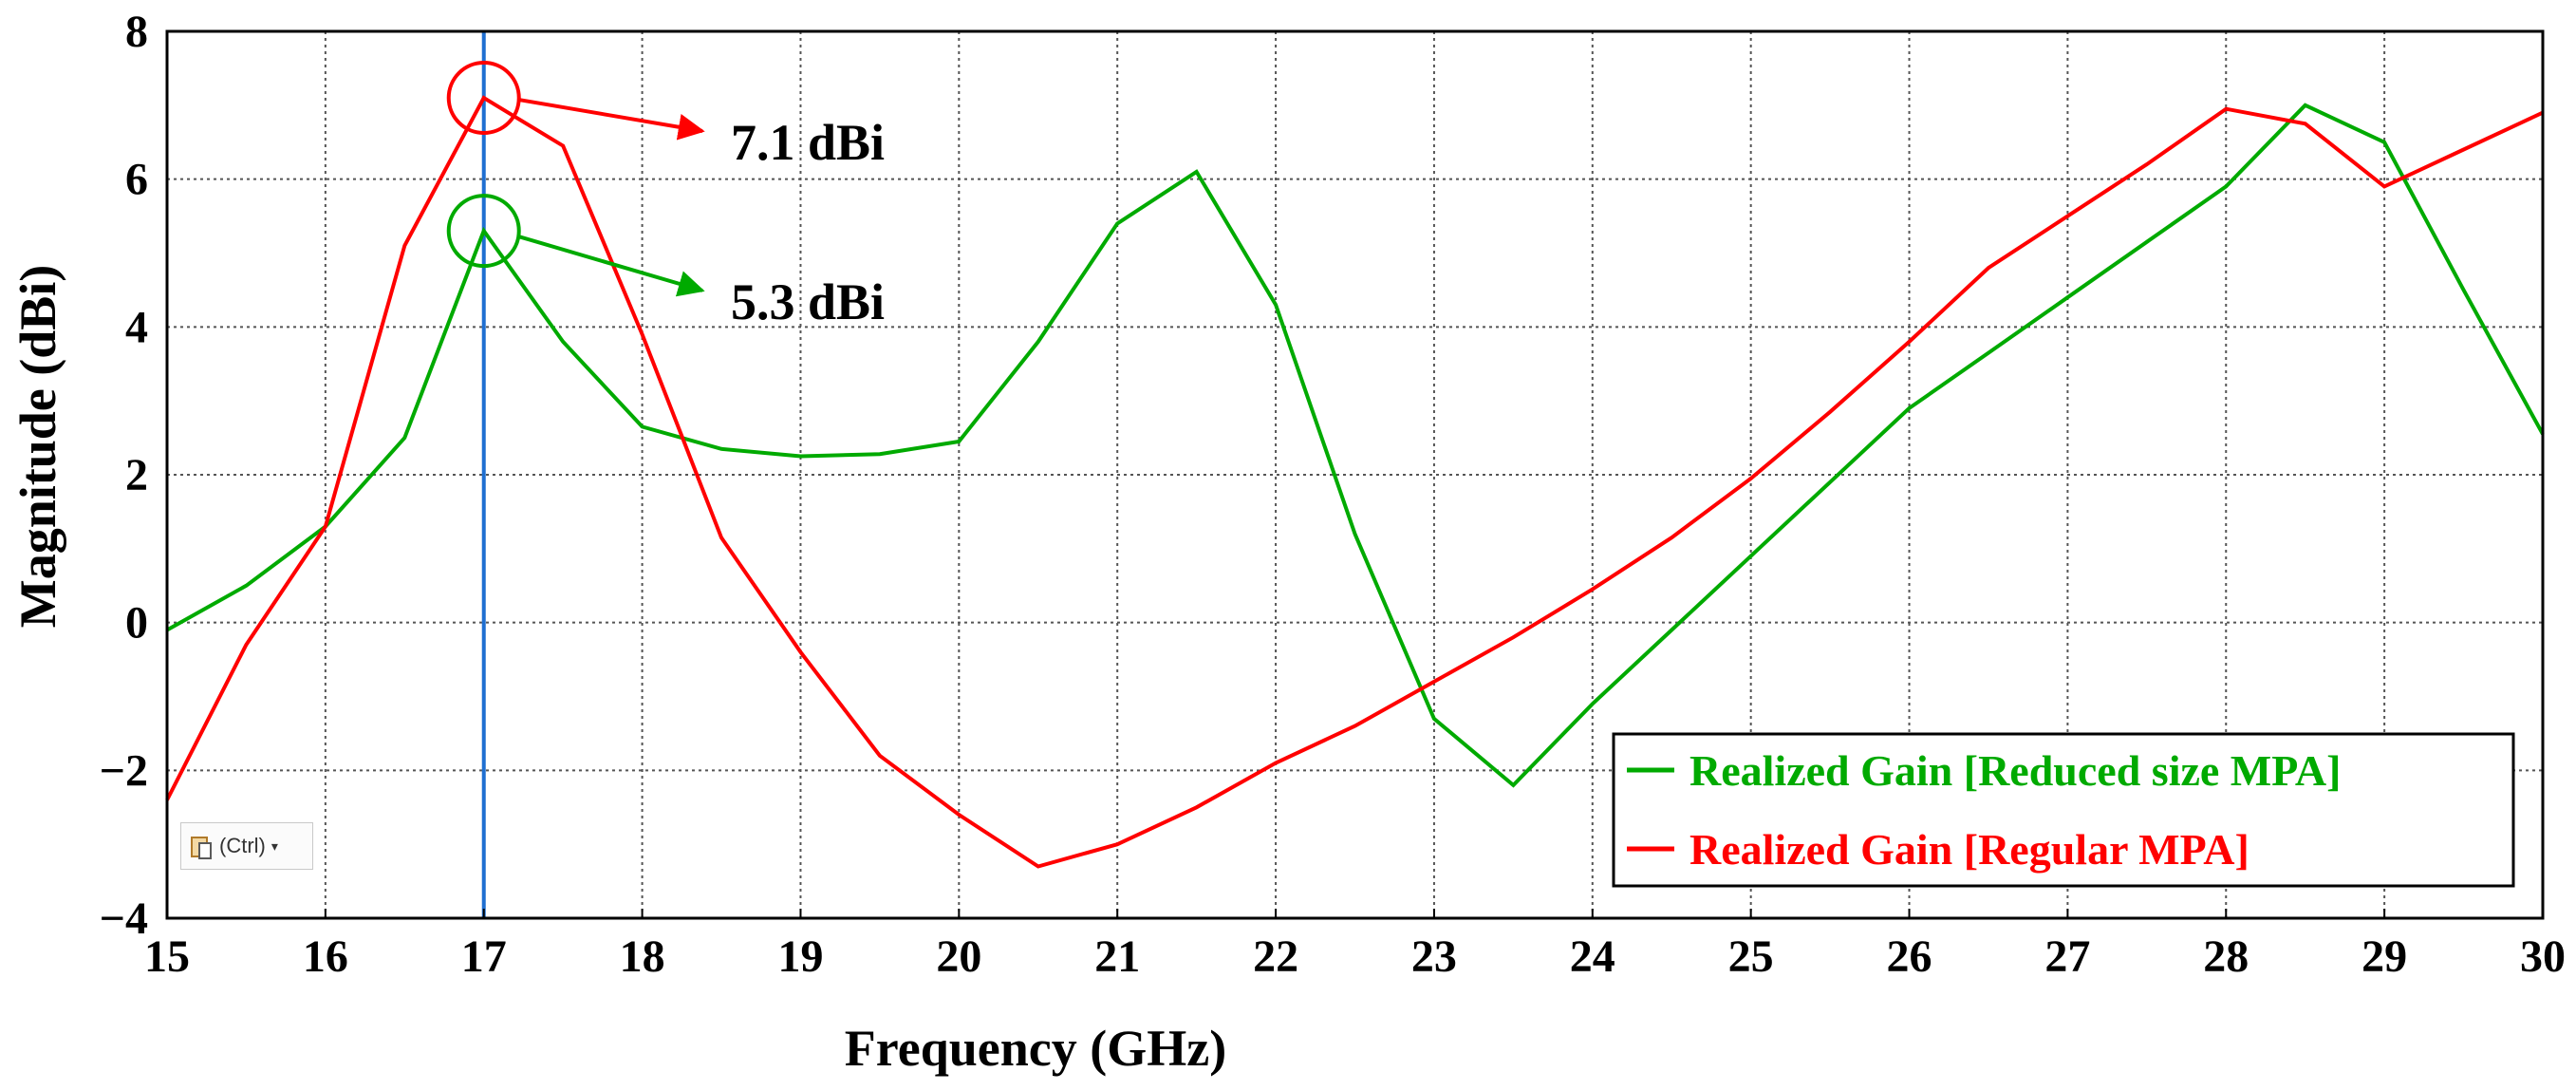 The width and height of the screenshot is (2576, 1091). Describe the element at coordinates (136, 475) in the screenshot. I see `y-tick-label: 2` at that location.